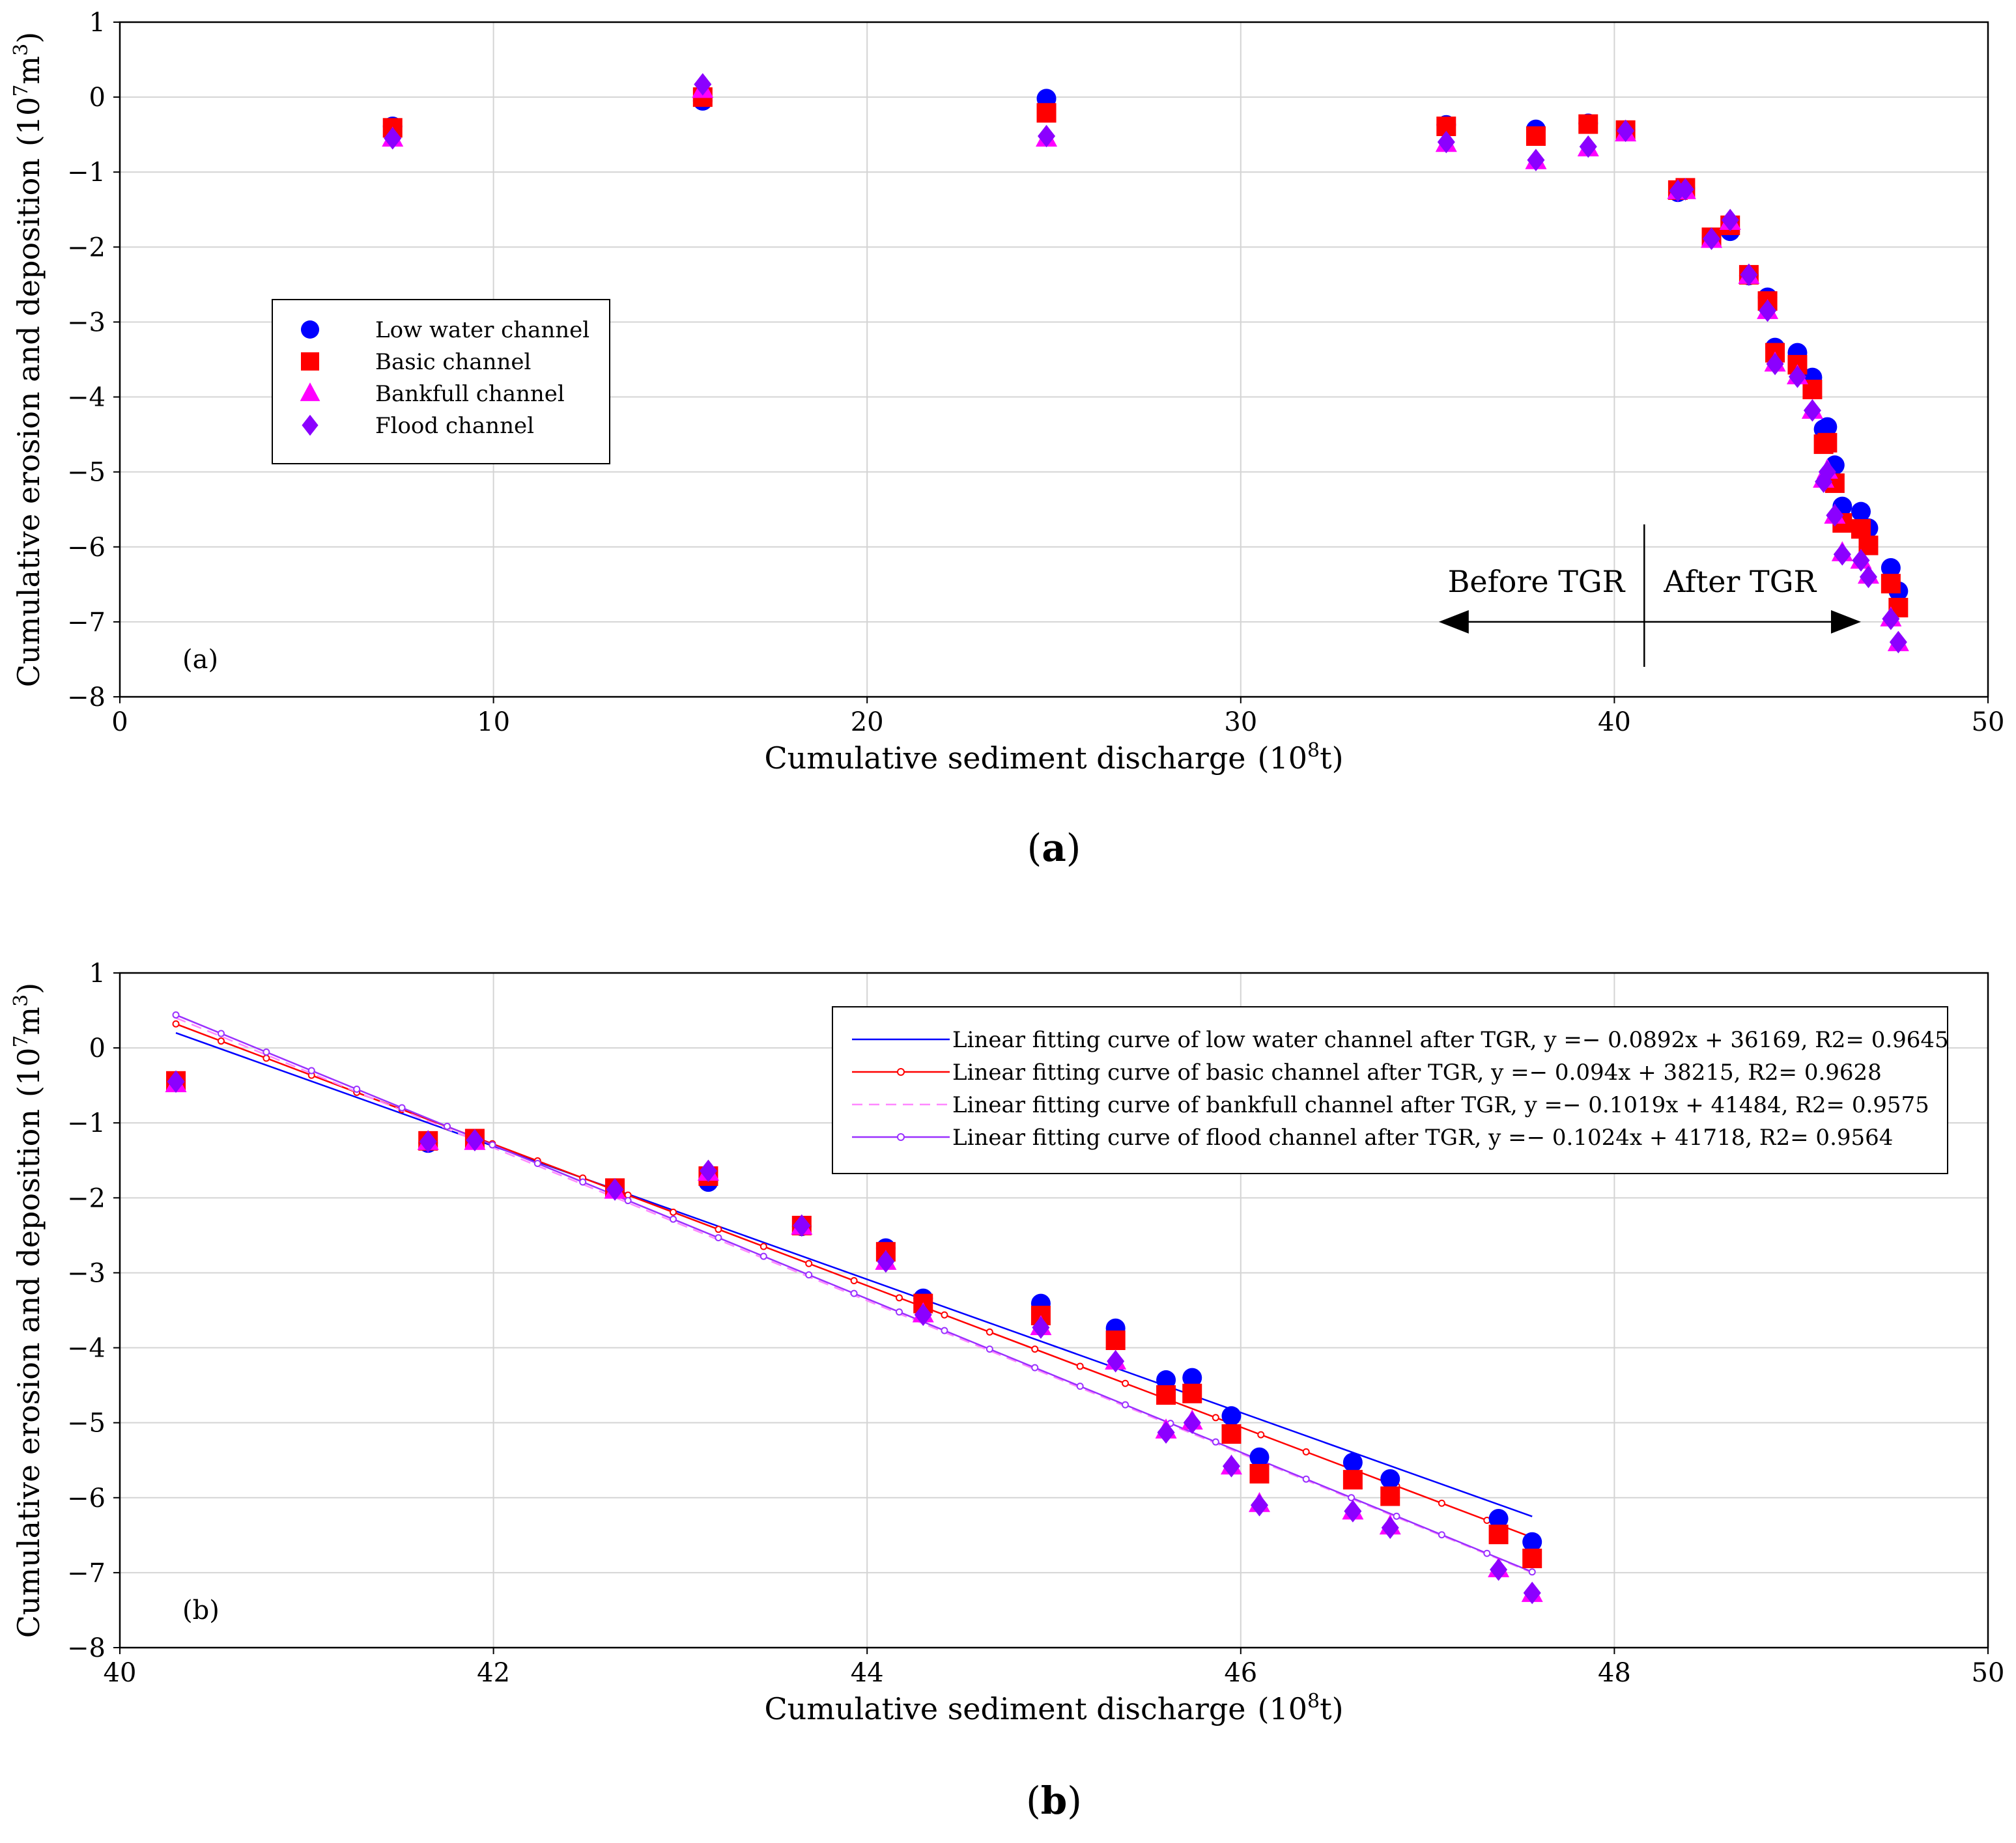  I want to click on x-tick-label: 10, so click(494, 722).